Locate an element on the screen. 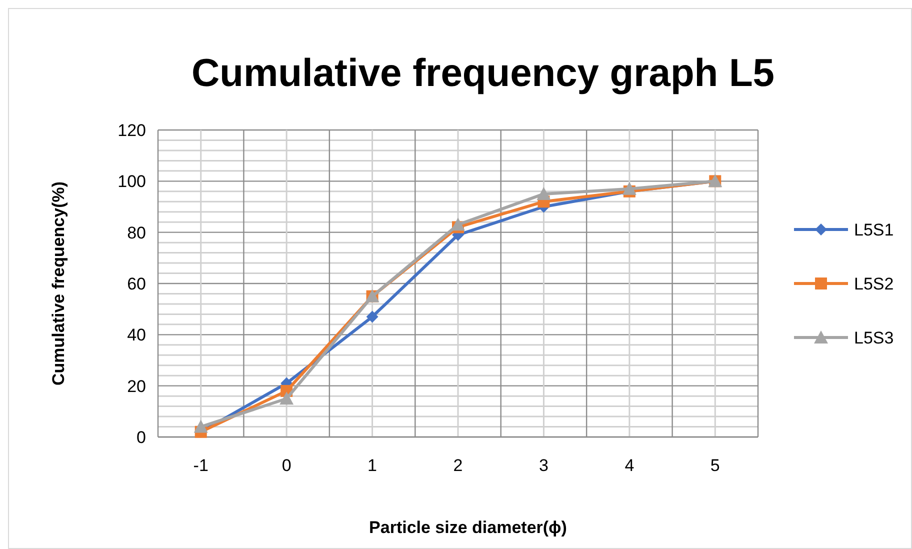 The image size is (912, 549). x-tick-label: 5 is located at coordinates (715, 465).